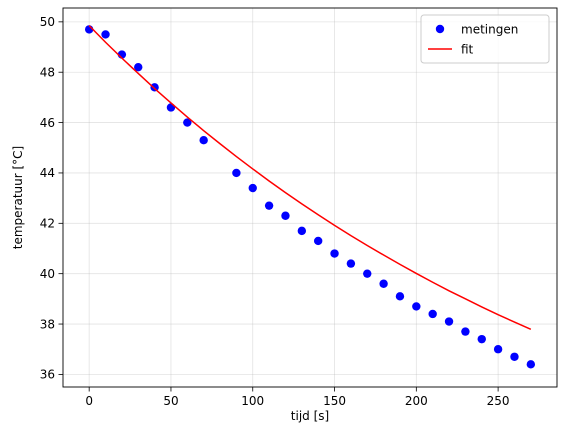 This screenshot has height=432, width=562. Describe the element at coordinates (416, 401) in the screenshot. I see `x-tick-label: 200` at that location.